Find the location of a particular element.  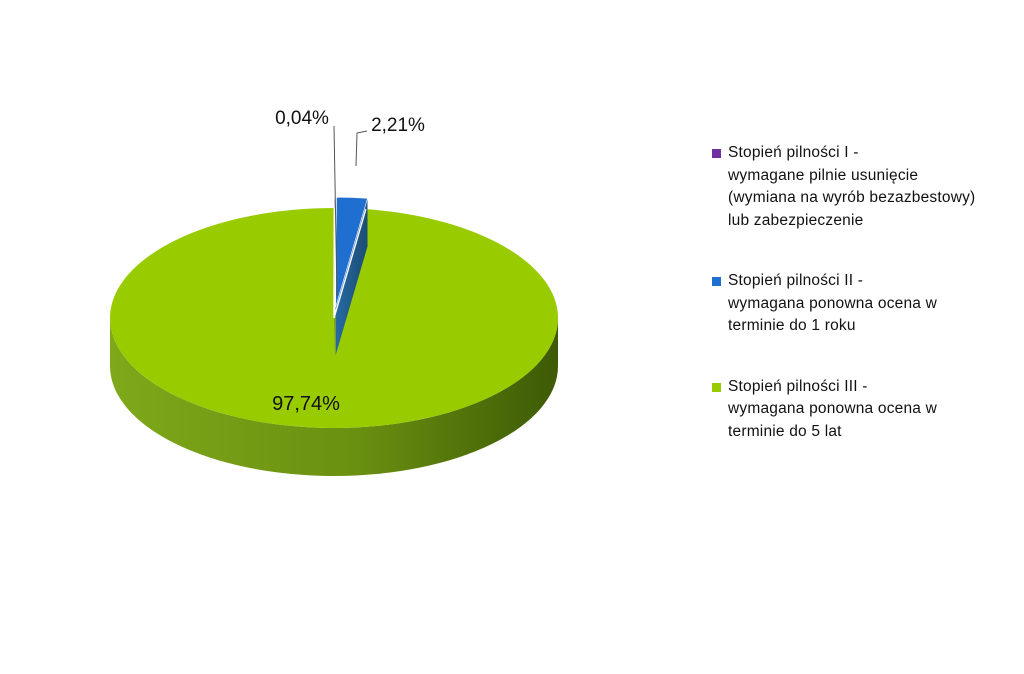

legend-swatch-stopien-iii is located at coordinates (716, 387).